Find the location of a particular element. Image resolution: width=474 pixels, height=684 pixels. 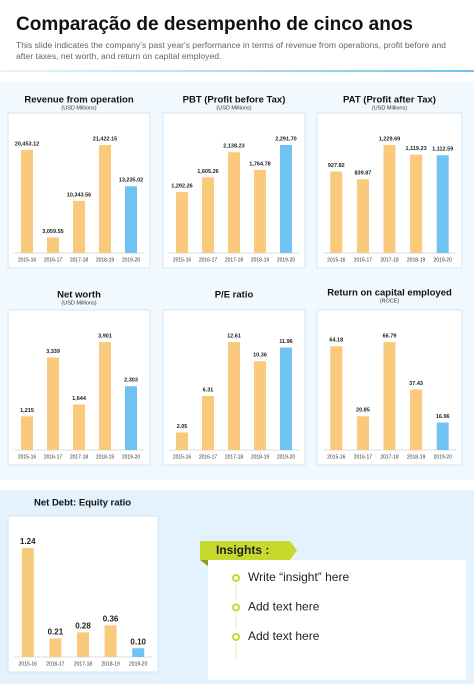

data-label: 1,229.69 is located at coordinates (389, 139).